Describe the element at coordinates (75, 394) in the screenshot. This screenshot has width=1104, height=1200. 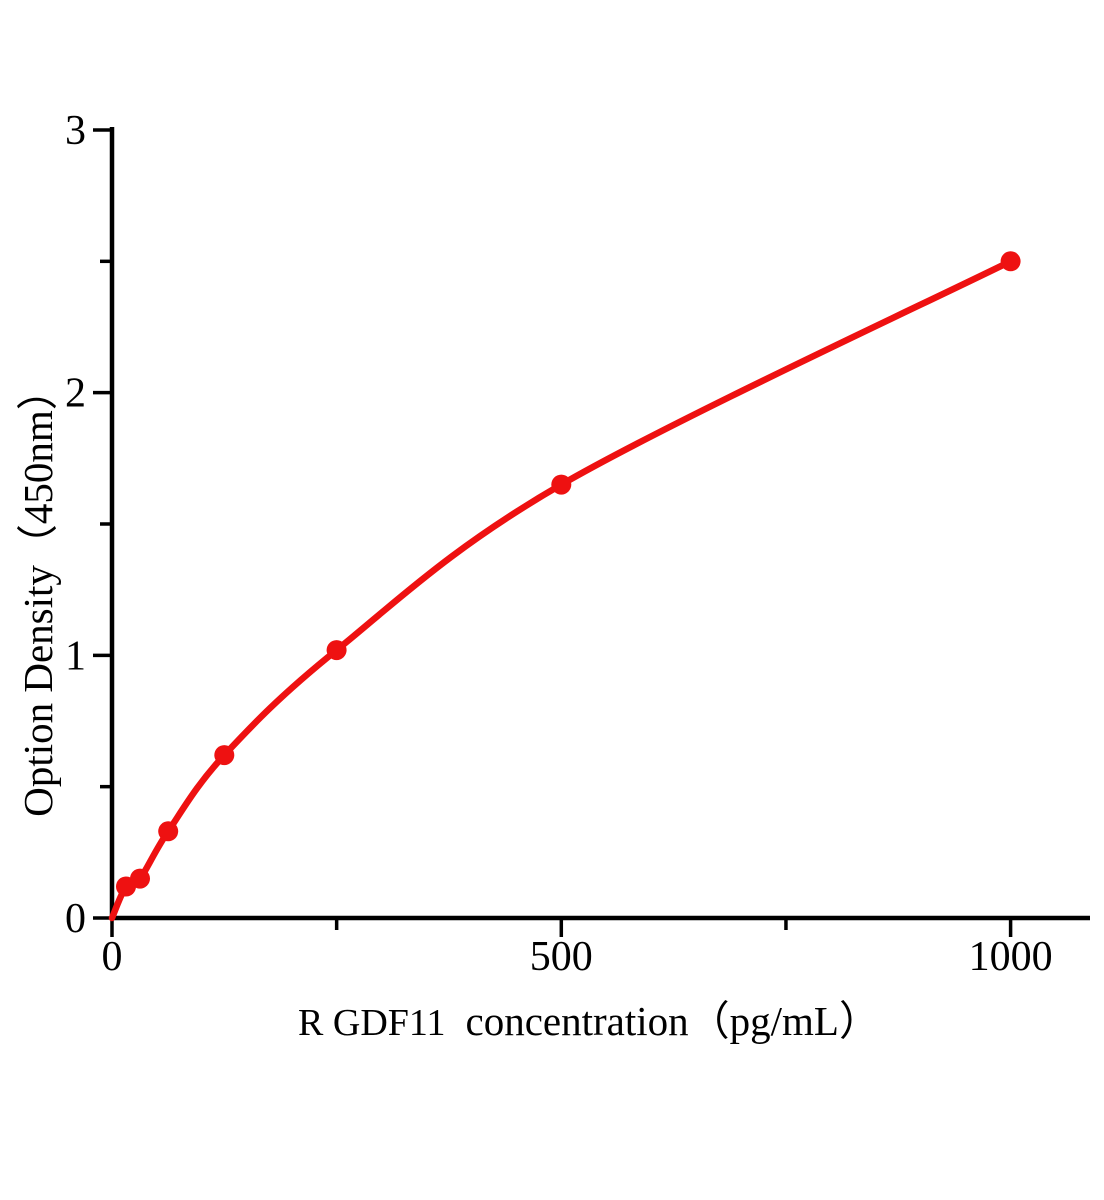
I see `y-tick-label: 2` at that location.